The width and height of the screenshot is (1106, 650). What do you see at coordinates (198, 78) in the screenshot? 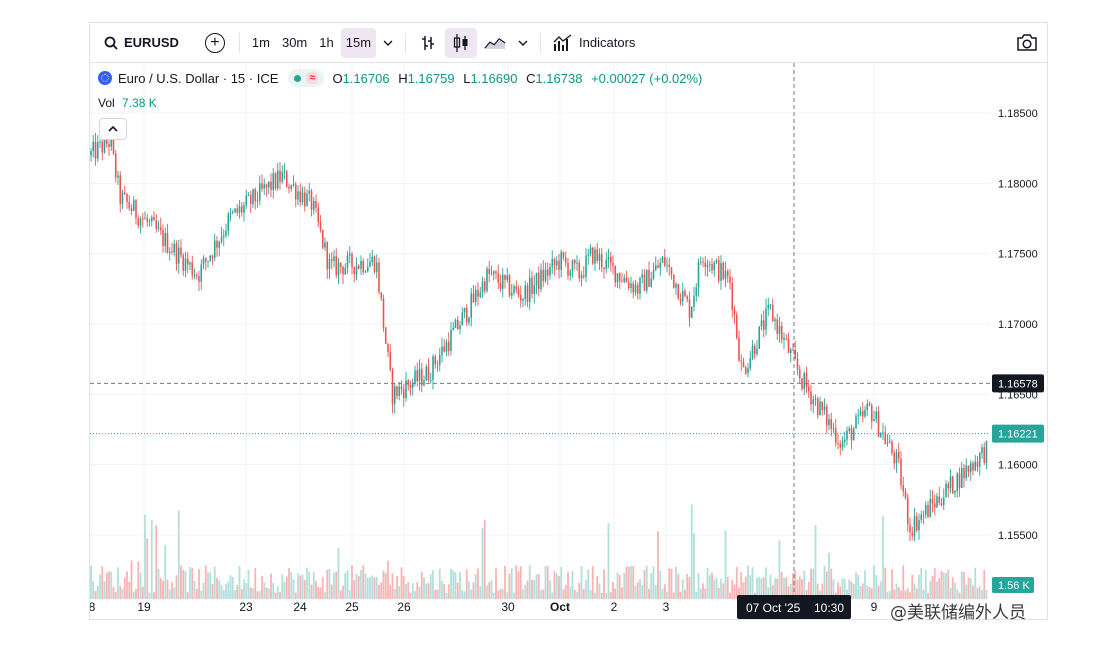
I see `legend-title: Euro / U.S. Dollar · 15 · ICE` at bounding box center [198, 78].